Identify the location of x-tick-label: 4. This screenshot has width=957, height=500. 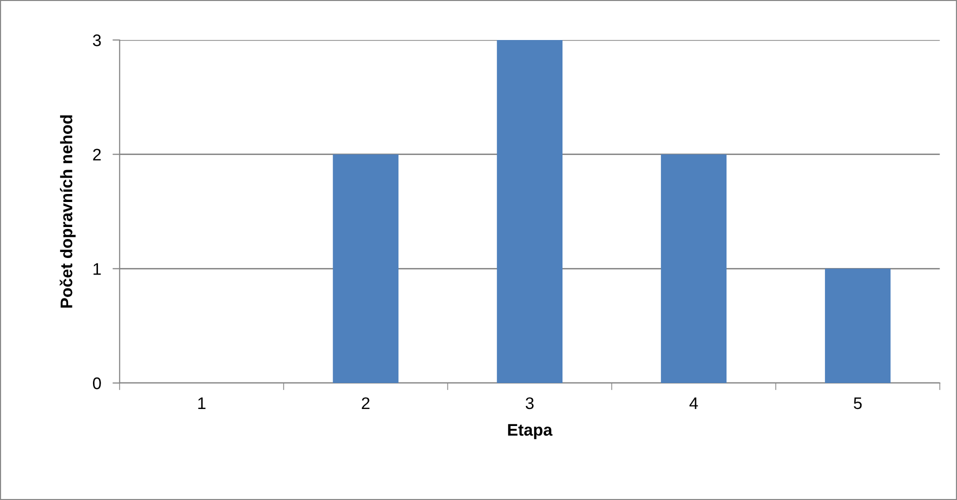
(693, 403).